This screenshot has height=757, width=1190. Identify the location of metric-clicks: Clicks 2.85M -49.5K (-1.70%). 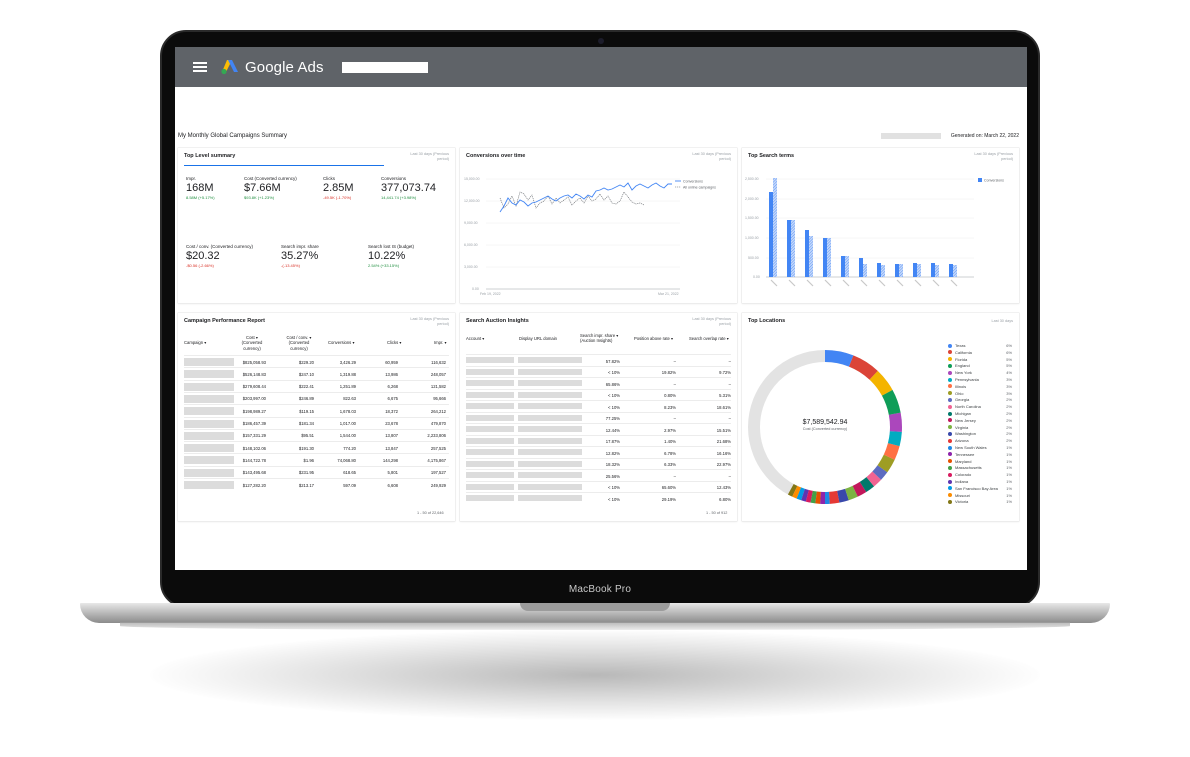
(338, 188).